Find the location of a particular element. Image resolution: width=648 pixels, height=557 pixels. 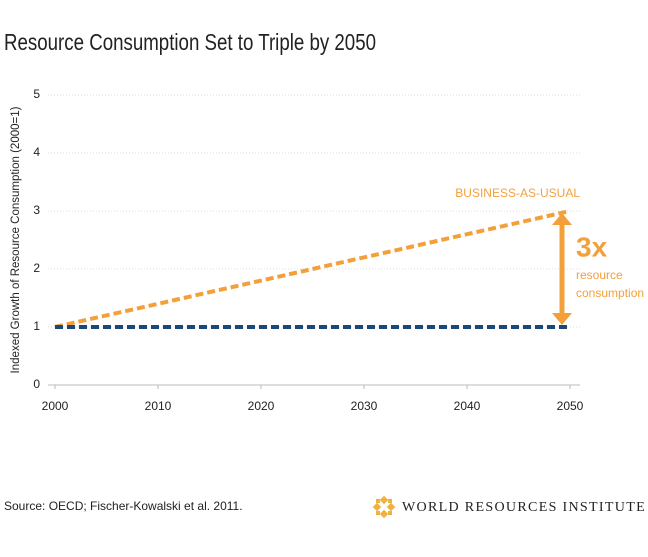

y-tick-label: 4 is located at coordinates (36, 152).